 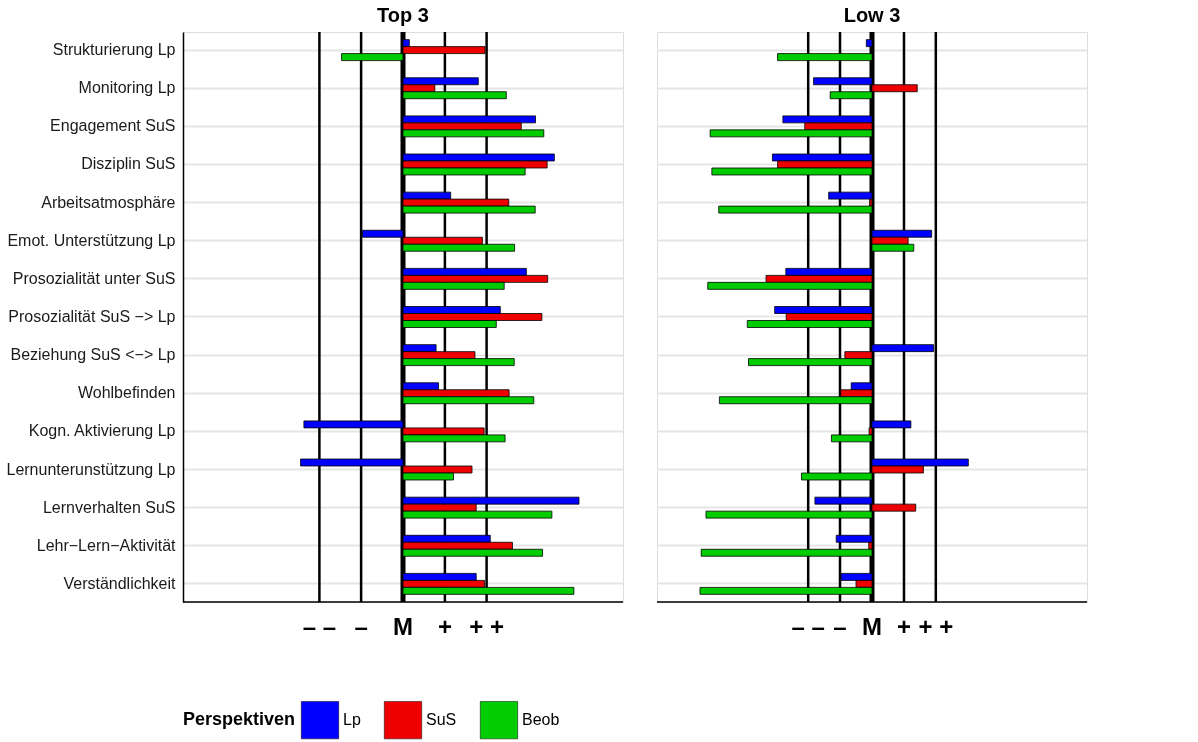 What do you see at coordinates (127, 88) in the screenshot?
I see `y-tick-label: Monitoring Lp` at bounding box center [127, 88].